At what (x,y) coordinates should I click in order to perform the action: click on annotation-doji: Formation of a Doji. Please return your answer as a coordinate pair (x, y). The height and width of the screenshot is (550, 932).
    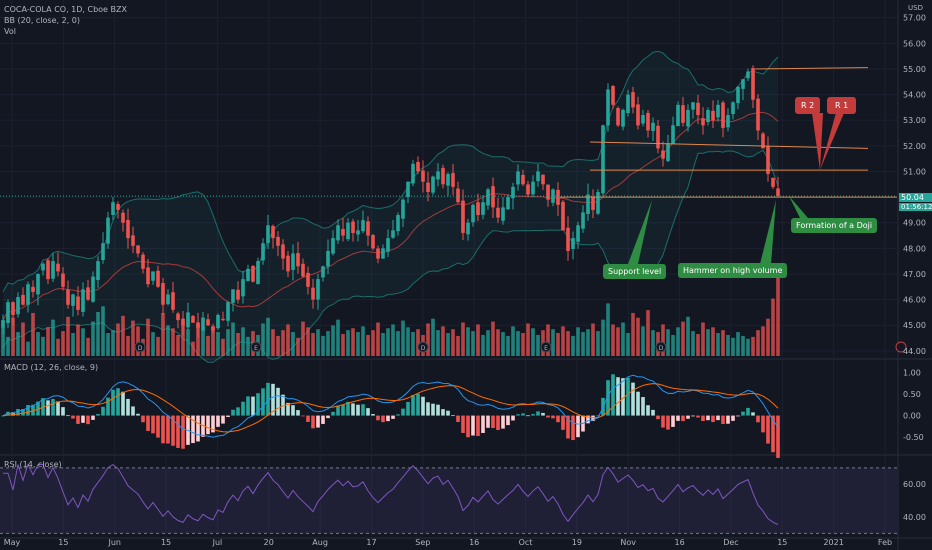
    Looking at the image, I should click on (834, 225).